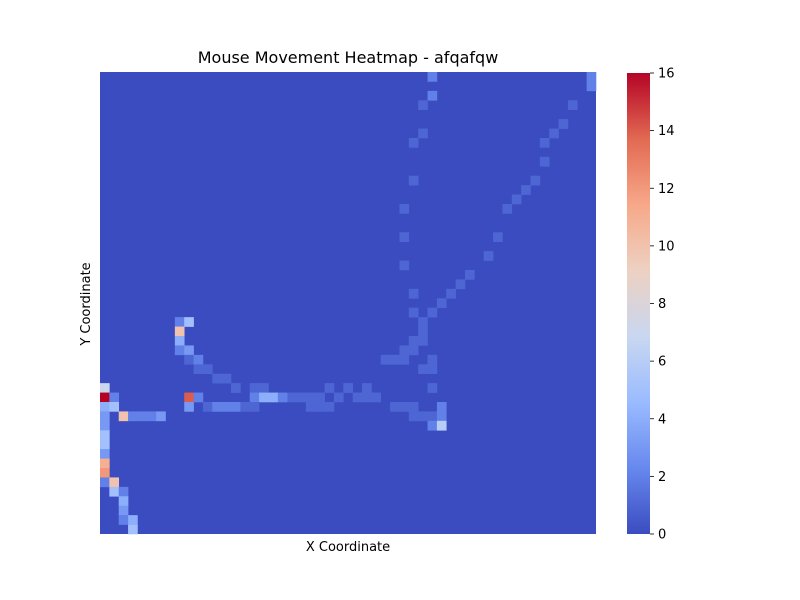 This screenshot has height=600, width=800. Describe the element at coordinates (662, 362) in the screenshot. I see `colorbar-tick-label: 6` at that location.